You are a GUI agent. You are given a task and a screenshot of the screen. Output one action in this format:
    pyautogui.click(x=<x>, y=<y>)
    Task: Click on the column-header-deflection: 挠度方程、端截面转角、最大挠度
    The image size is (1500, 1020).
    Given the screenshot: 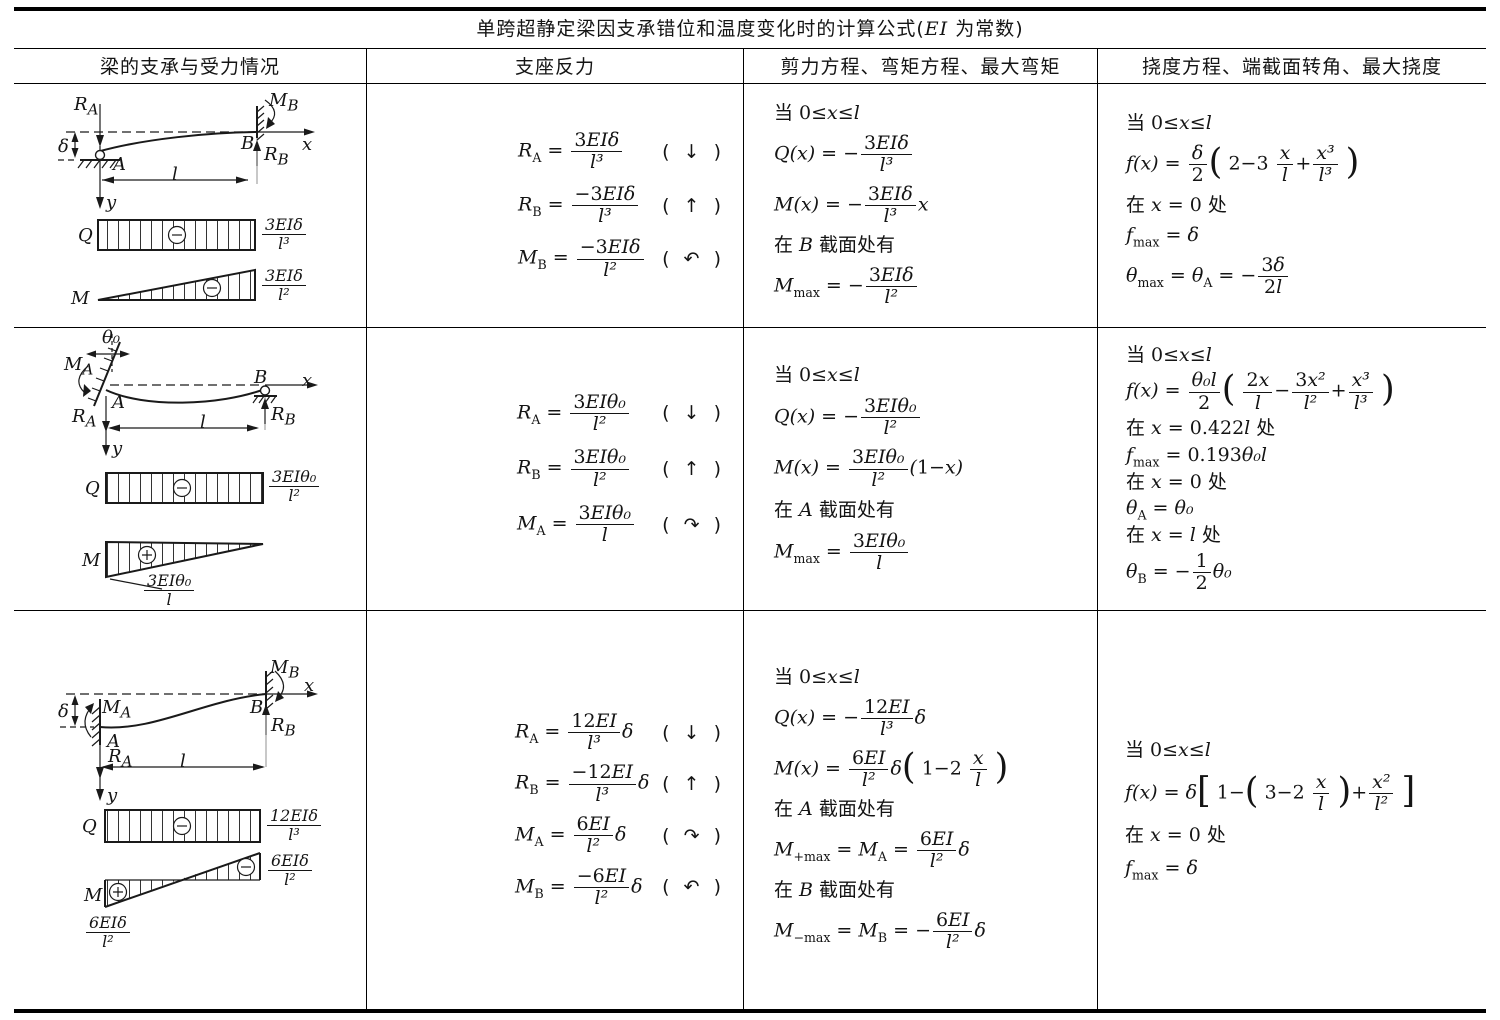 What is the action you would take?
    pyautogui.click(x=1292, y=65)
    